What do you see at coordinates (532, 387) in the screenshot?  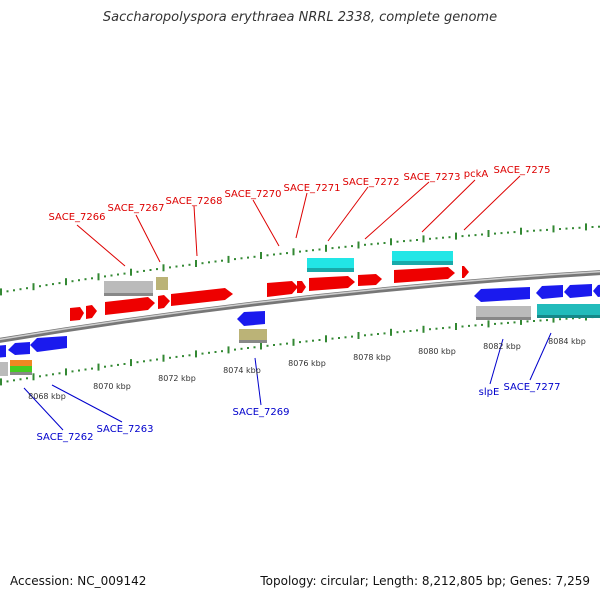 I see `gene-label-sace-7277: SACE_7277` at bounding box center [532, 387].